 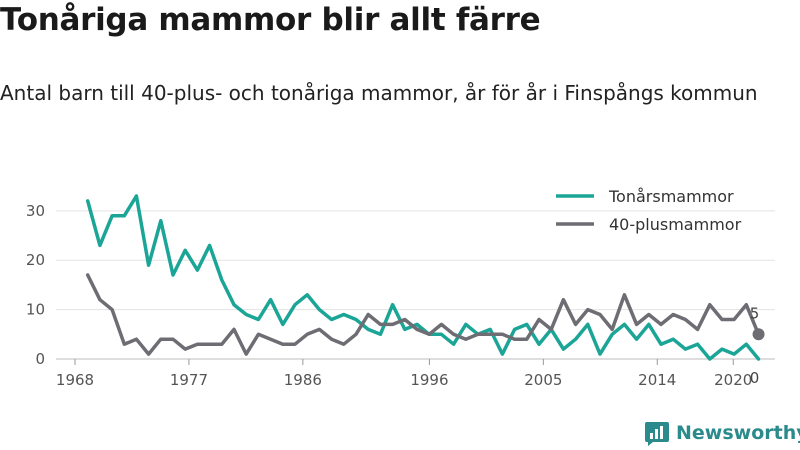 I want to click on newsworthy-icon, so click(x=657, y=434).